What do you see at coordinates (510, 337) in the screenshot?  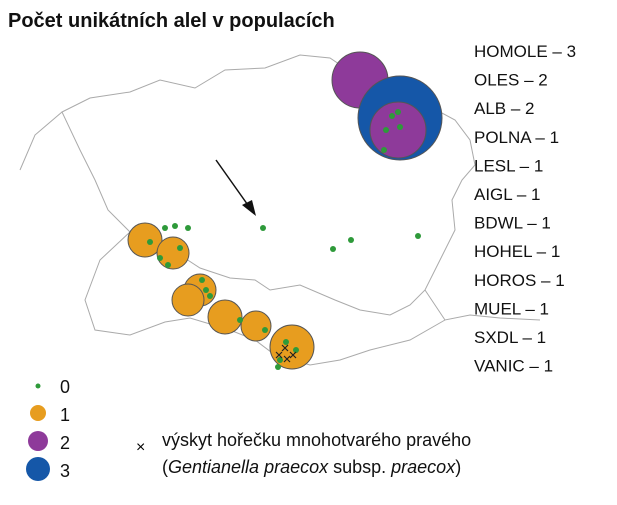 I see `population-label: SXDL – 1` at bounding box center [510, 337].